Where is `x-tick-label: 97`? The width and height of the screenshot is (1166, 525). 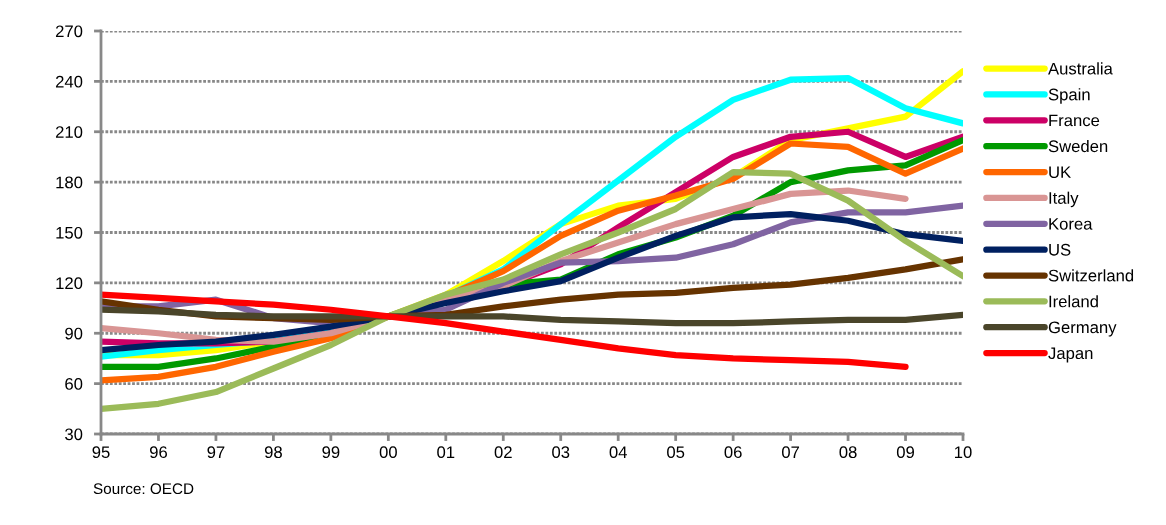 x-tick-label: 97 is located at coordinates (216, 452).